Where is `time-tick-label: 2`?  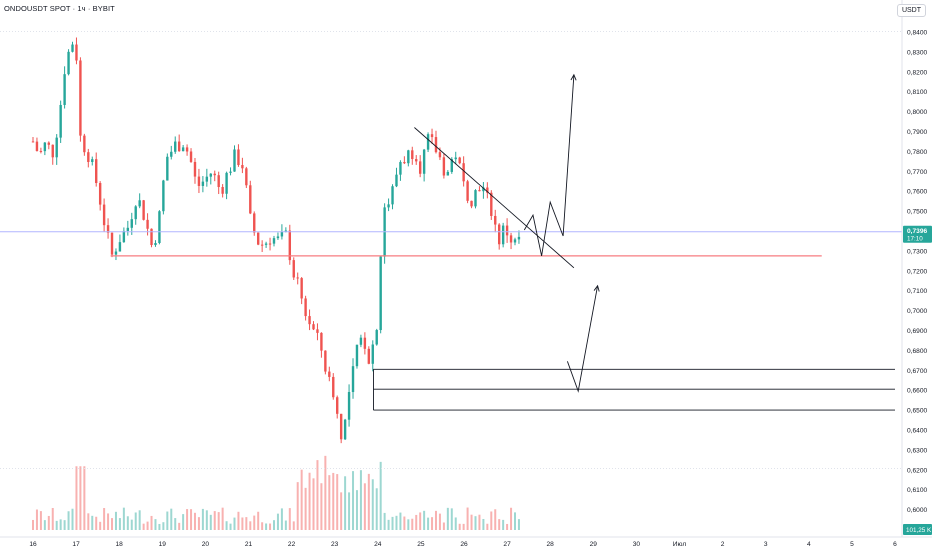 time-tick-label: 2 is located at coordinates (723, 544).